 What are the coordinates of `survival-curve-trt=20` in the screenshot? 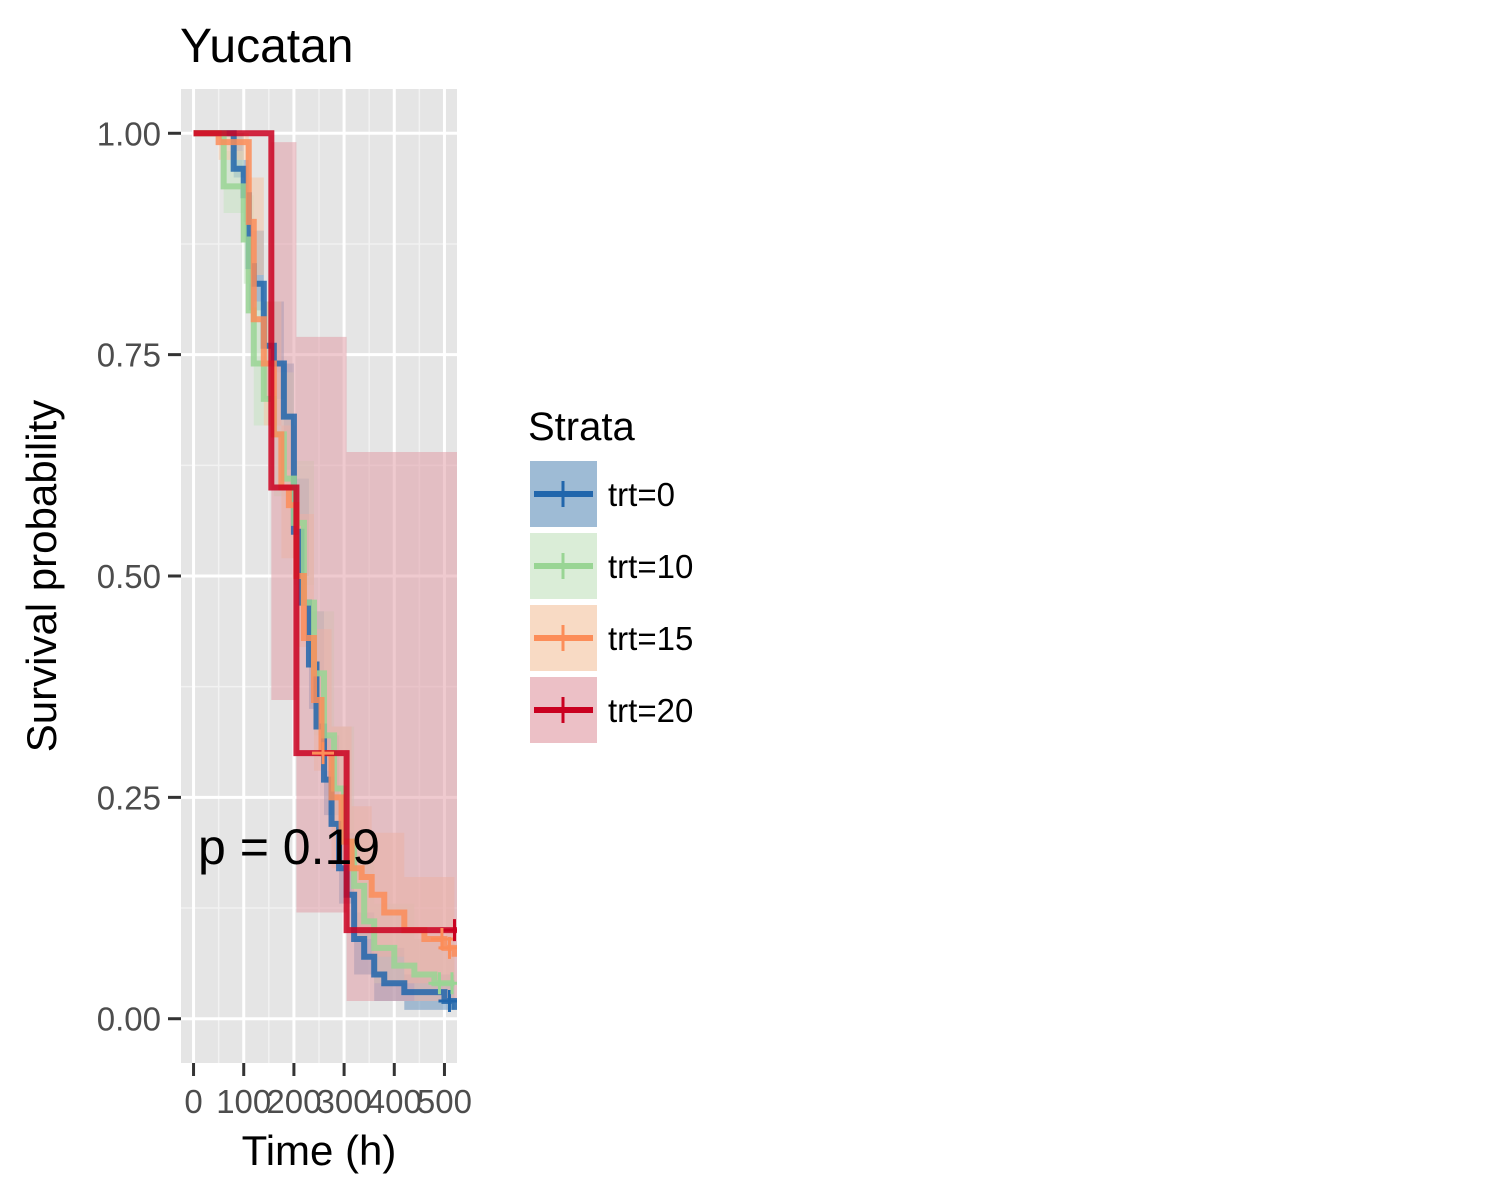 It's located at (325, 532).